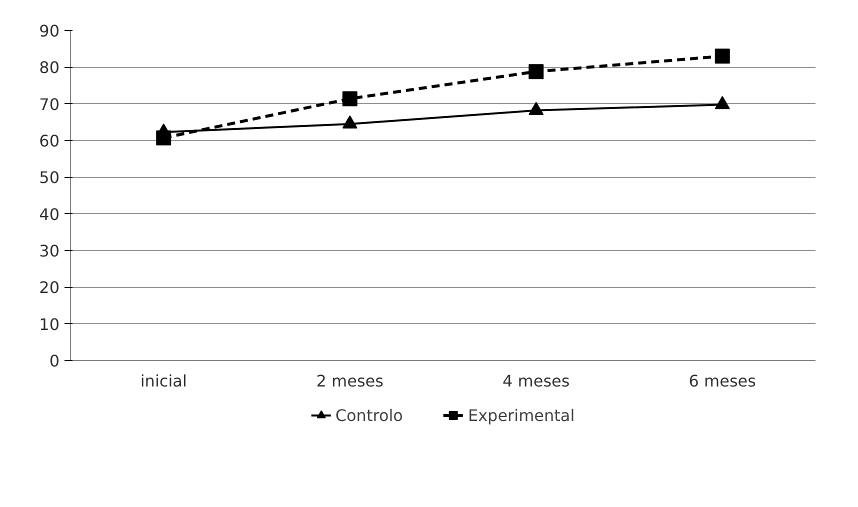  What do you see at coordinates (49, 31) in the screenshot?
I see `y-tick-label: 90` at bounding box center [49, 31].